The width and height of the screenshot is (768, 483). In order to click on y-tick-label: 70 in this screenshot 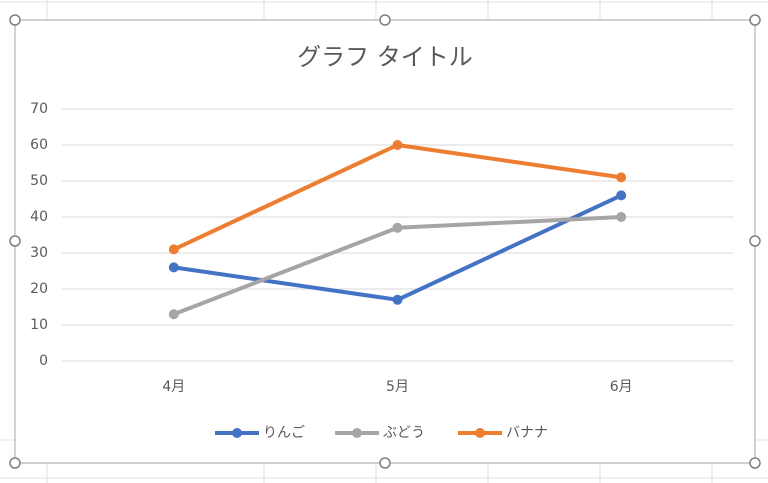, I will do `click(39, 109)`.